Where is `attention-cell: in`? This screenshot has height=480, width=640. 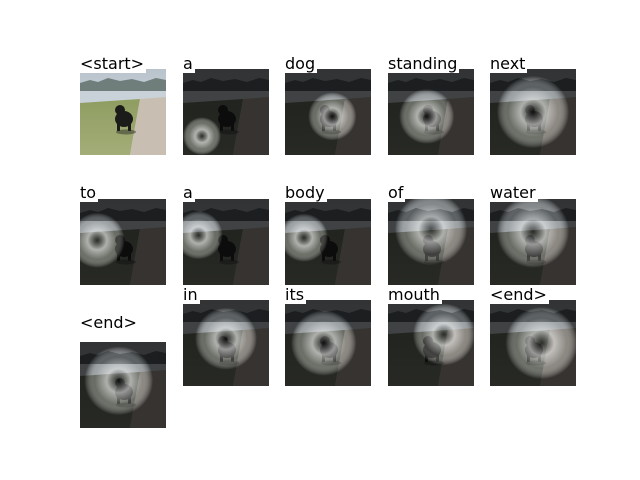 attention-cell: in is located at coordinates (226, 336).